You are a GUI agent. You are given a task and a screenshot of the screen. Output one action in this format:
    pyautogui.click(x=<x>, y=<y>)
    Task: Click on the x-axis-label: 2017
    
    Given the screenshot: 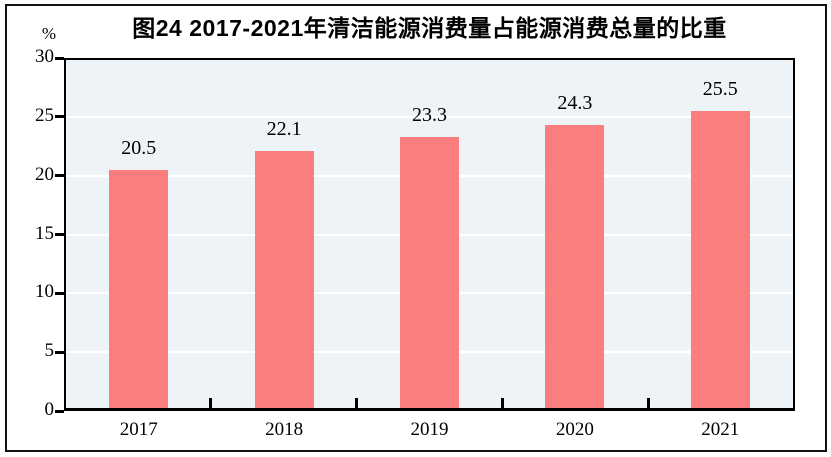 What is the action you would take?
    pyautogui.click(x=138, y=429)
    